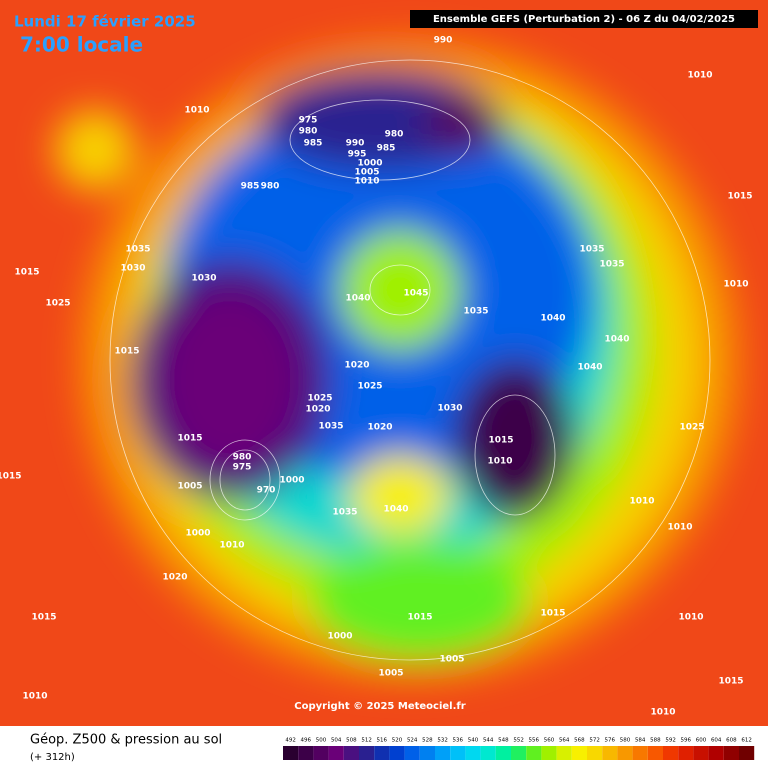 The height and width of the screenshot is (768, 768). Describe the element at coordinates (503, 741) in the screenshot. I see `colorbar-label: 548` at that location.